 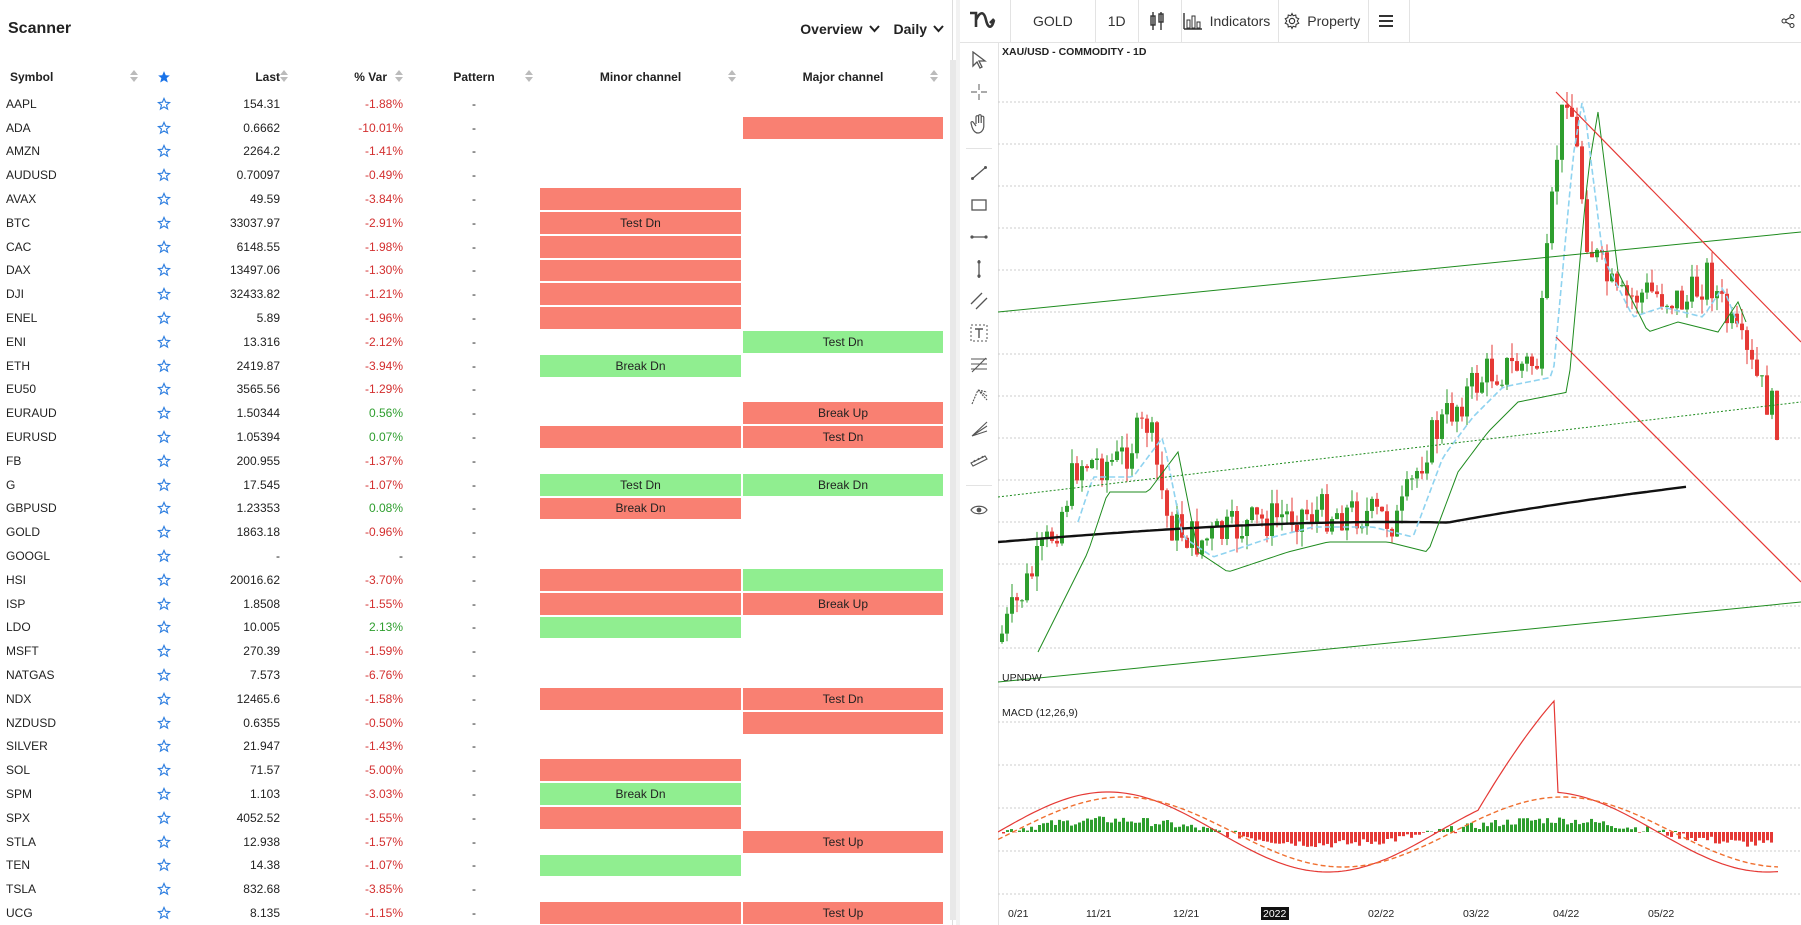 What do you see at coordinates (474, 556) in the screenshot?
I see `table-row: GOOGL - - -` at bounding box center [474, 556].